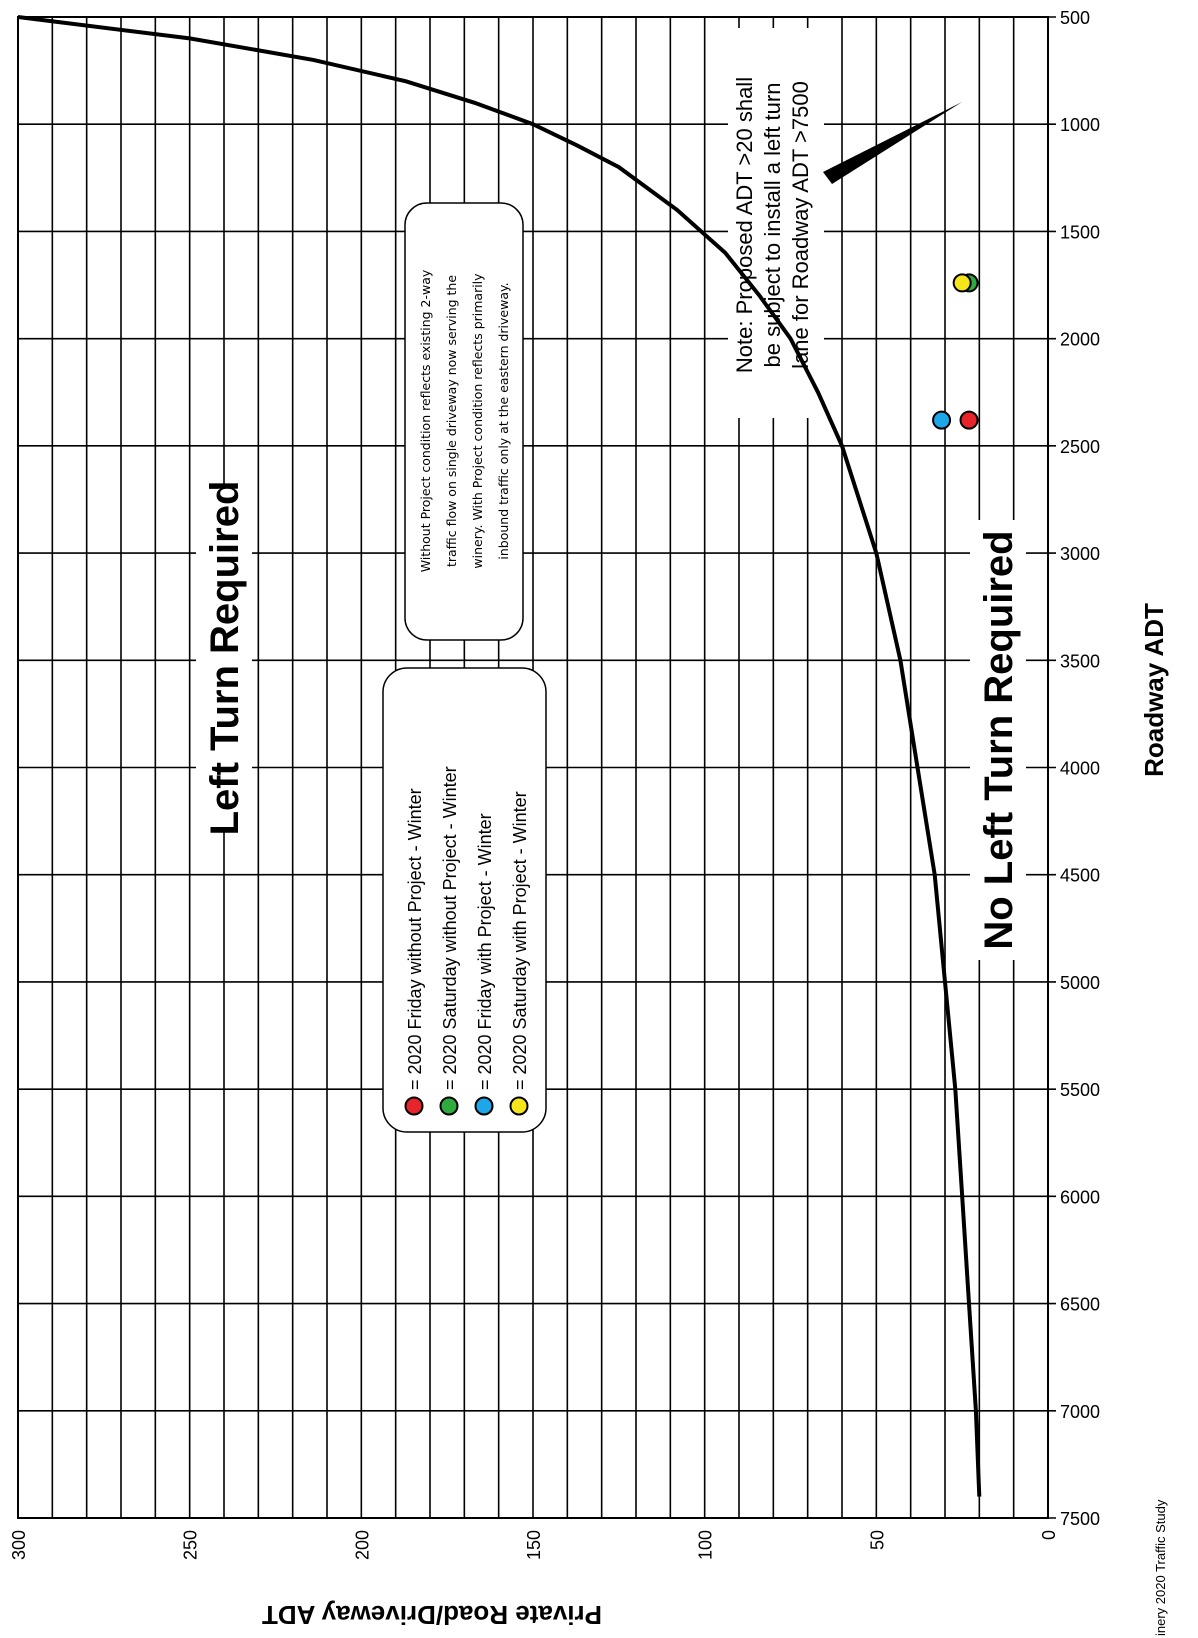 Image resolution: width=1198 pixels, height=1638 pixels. I want to click on left-turn-label-bg, so click(224, 657).